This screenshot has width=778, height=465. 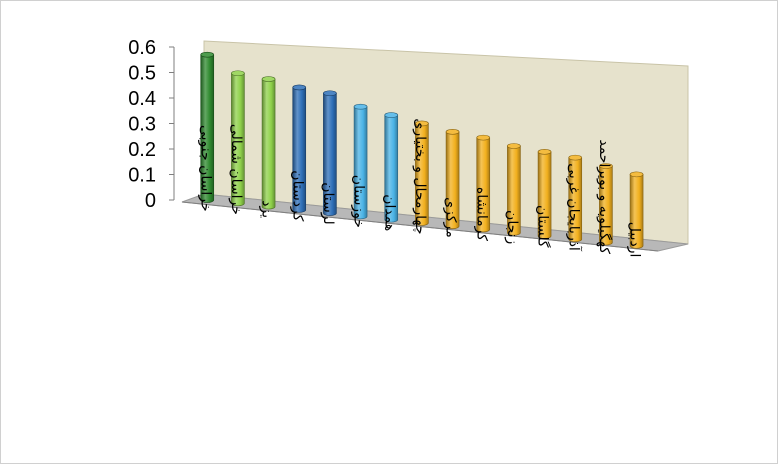 I want to click on y-tick-label: 0.3, so click(x=142, y=125).